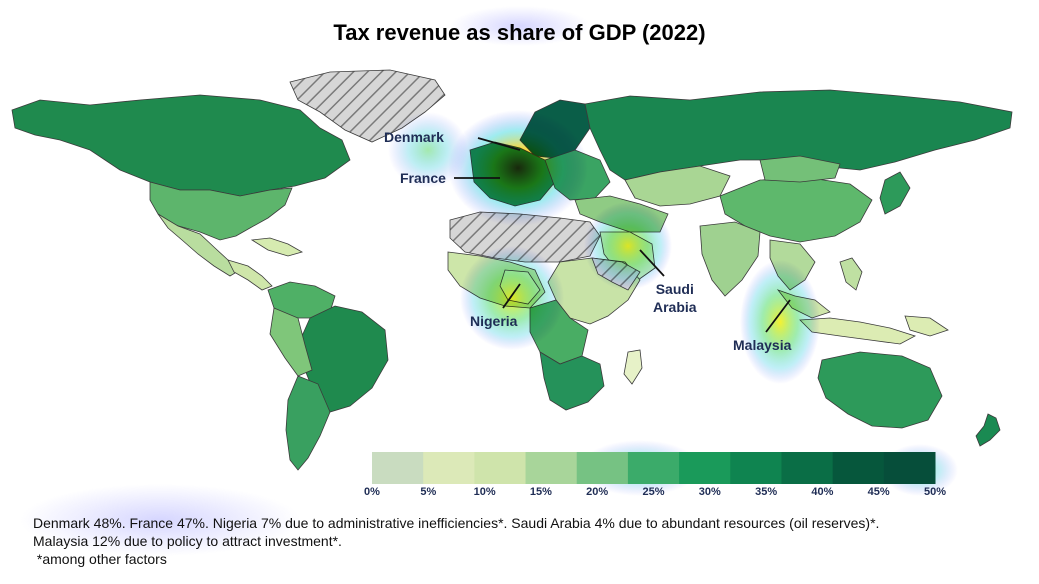 The width and height of the screenshot is (1039, 584). Describe the element at coordinates (572, 381) in the screenshot. I see `region-southern-africa` at that location.